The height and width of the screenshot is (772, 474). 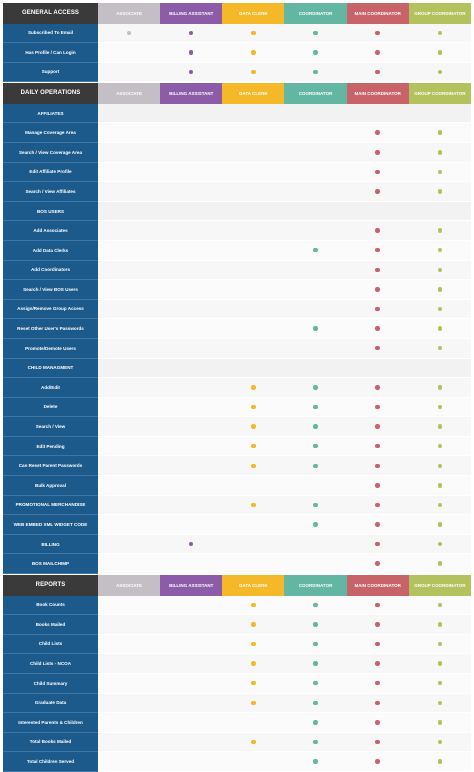 I want to click on permission-label: Child Lists, so click(x=50, y=644).